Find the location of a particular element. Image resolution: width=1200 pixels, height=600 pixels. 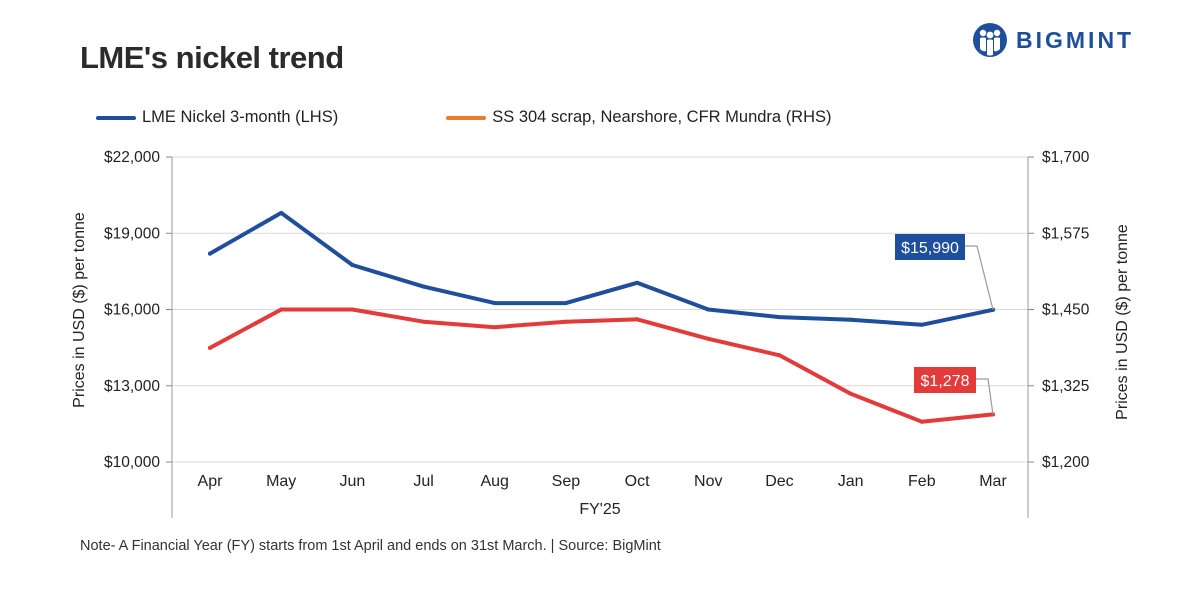

y-left-tick-label: $16,000 is located at coordinates (132, 310).